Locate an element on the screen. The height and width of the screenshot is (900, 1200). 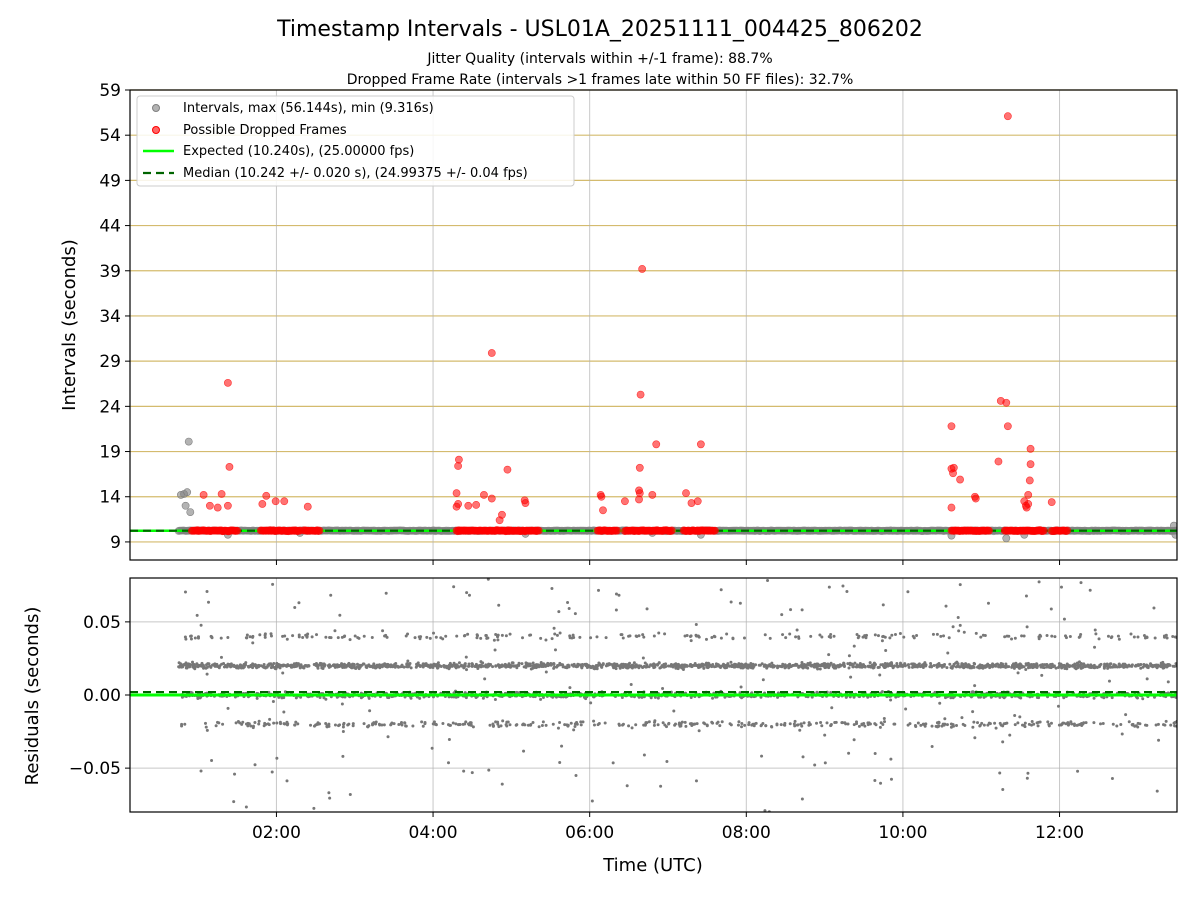
bottom-y-axis: −0.050.000.05 is located at coordinates (99, 696).